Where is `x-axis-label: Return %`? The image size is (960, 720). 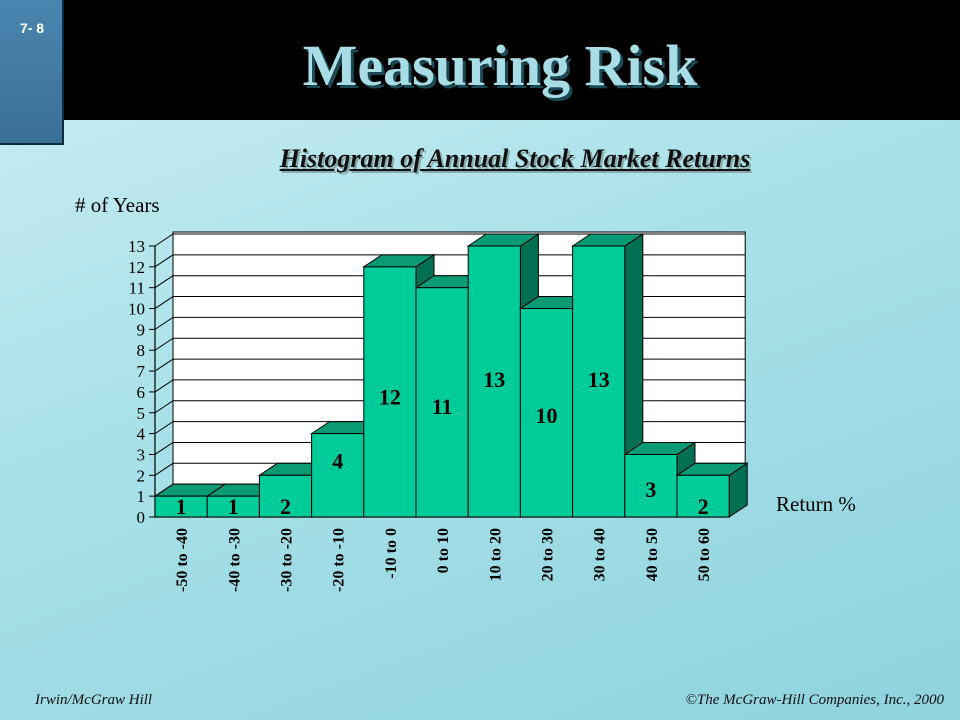
x-axis-label: Return % is located at coordinates (816, 504).